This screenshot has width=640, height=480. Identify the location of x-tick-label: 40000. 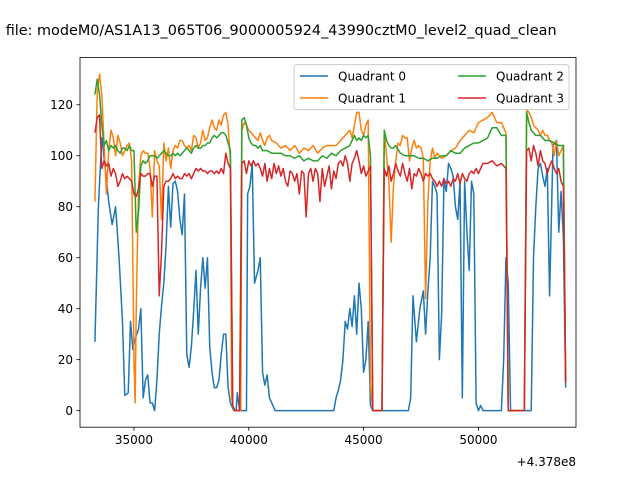
(249, 440).